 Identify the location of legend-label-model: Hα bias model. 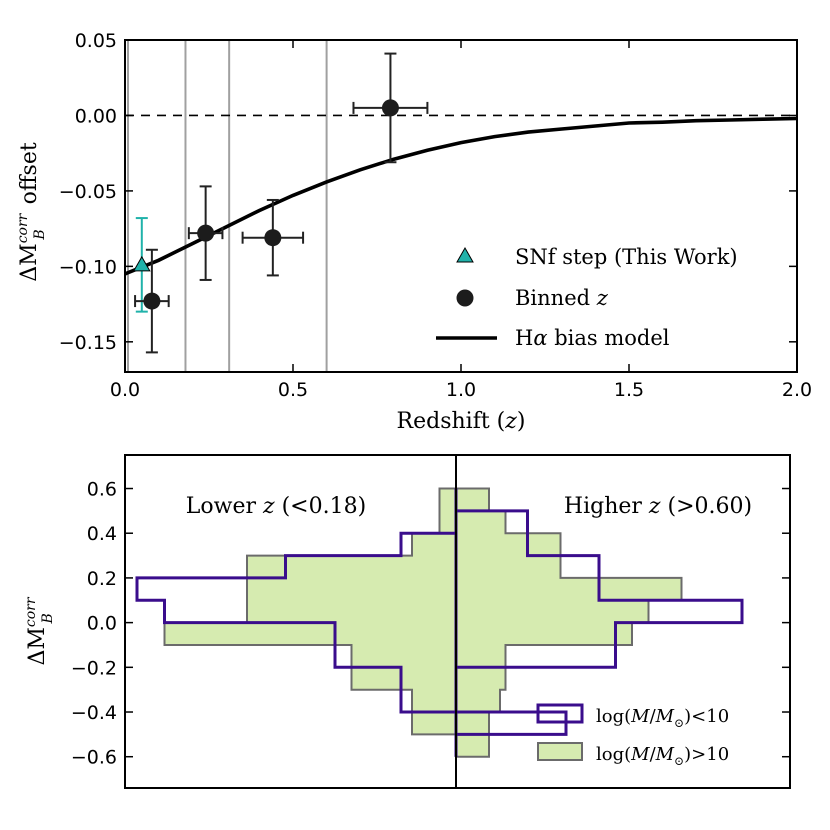
(592, 338).